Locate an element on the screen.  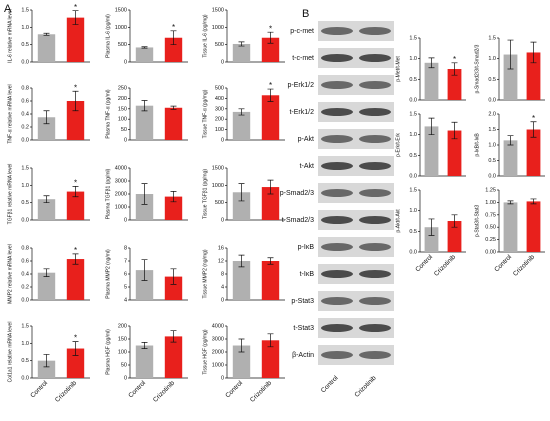
y-tick-label: 1500 is located at coordinates (218, 10).